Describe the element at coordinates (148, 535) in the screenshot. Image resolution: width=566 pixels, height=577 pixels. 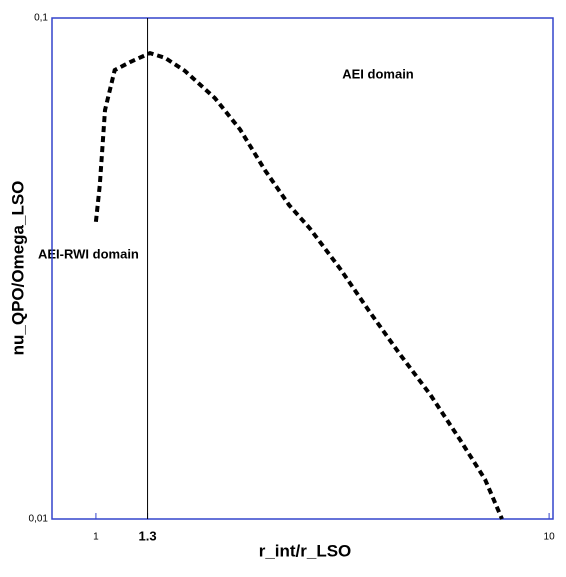
I see `x-tick-label: 1.3` at that location.